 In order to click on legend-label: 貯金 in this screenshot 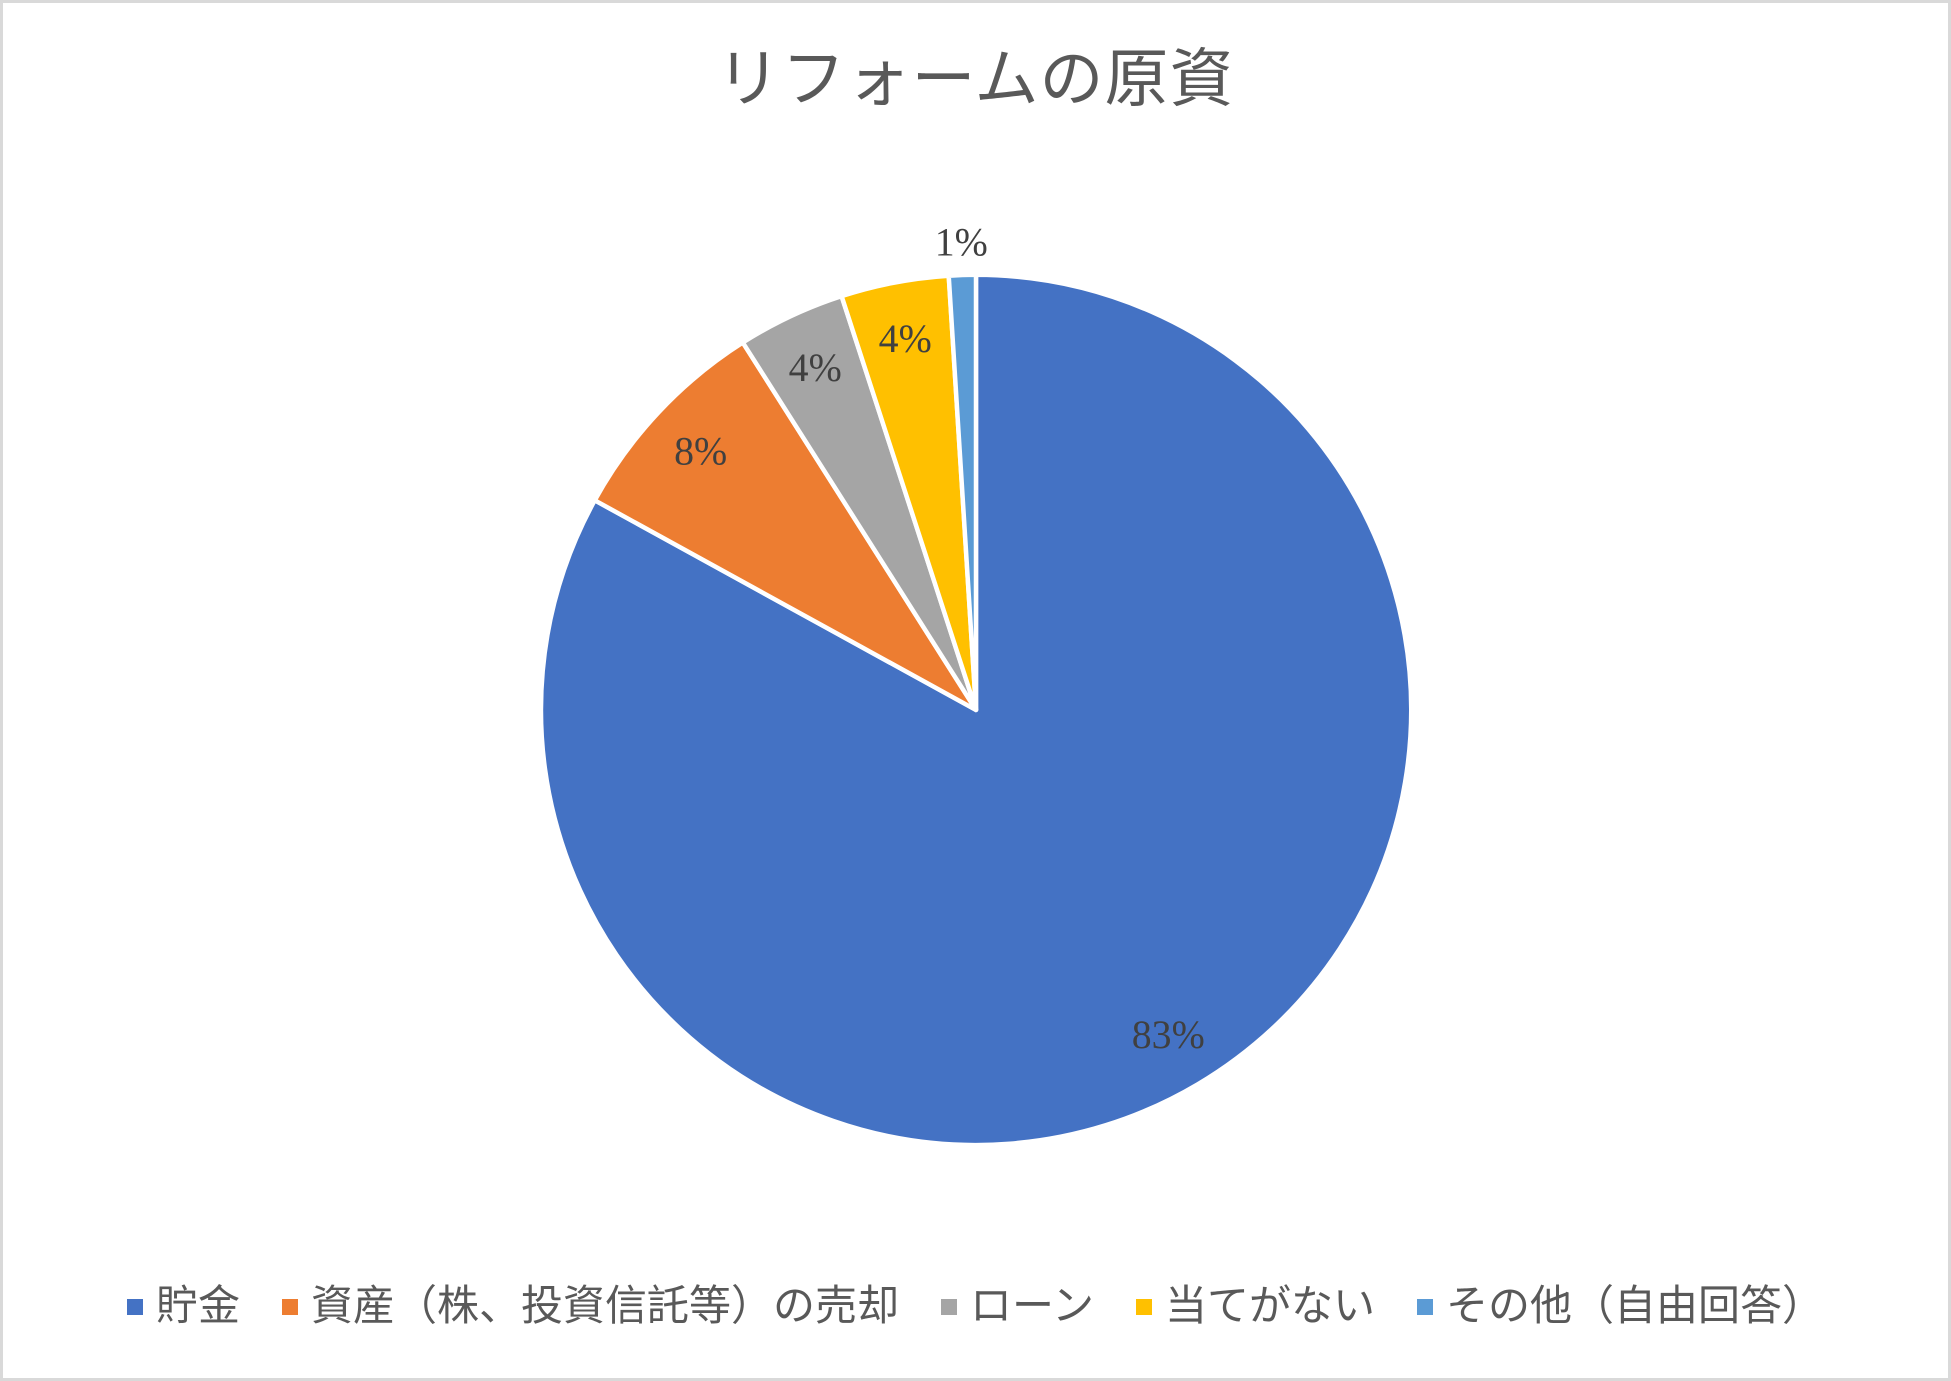, I will do `click(198, 1306)`.